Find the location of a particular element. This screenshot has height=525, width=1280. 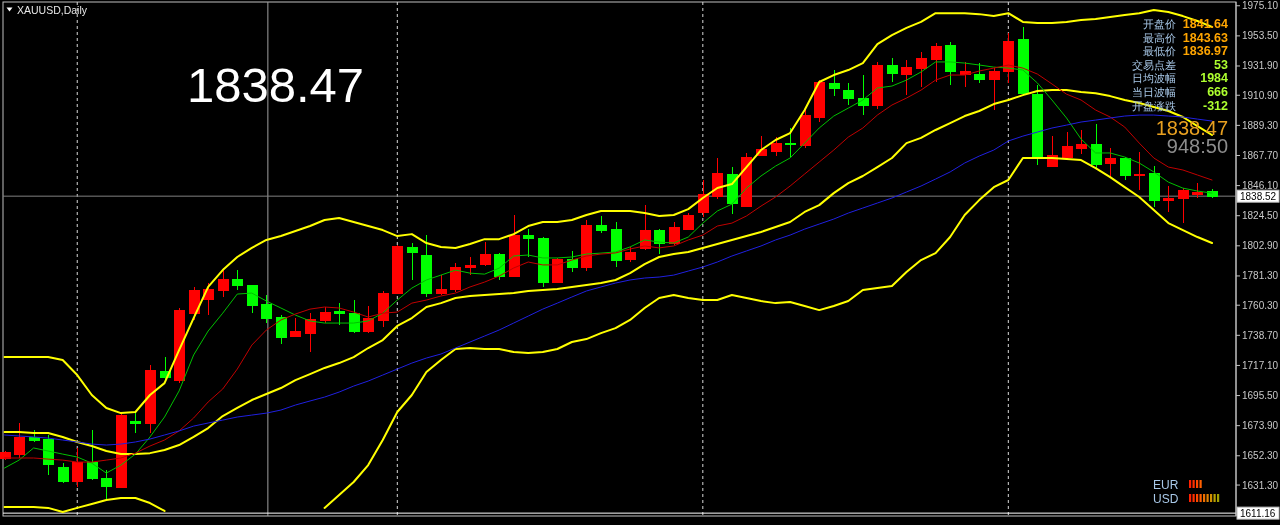

annotation: -312 is located at coordinates (1215, 105).